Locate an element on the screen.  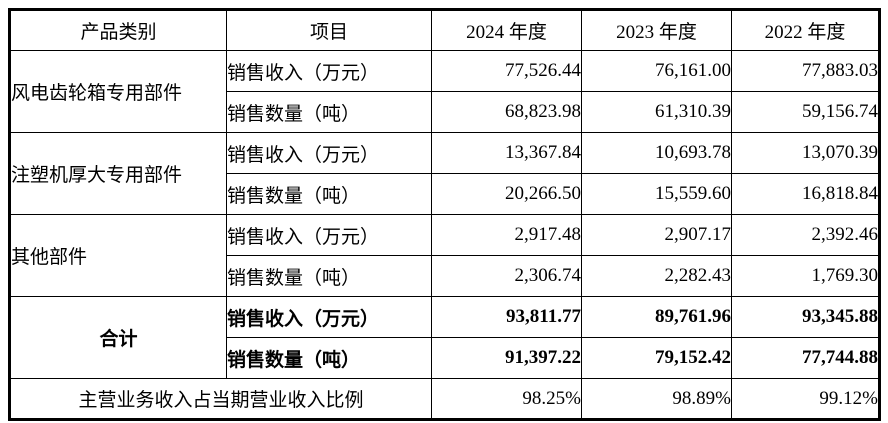
value-cell: 91,397.22 is located at coordinates (506, 358).